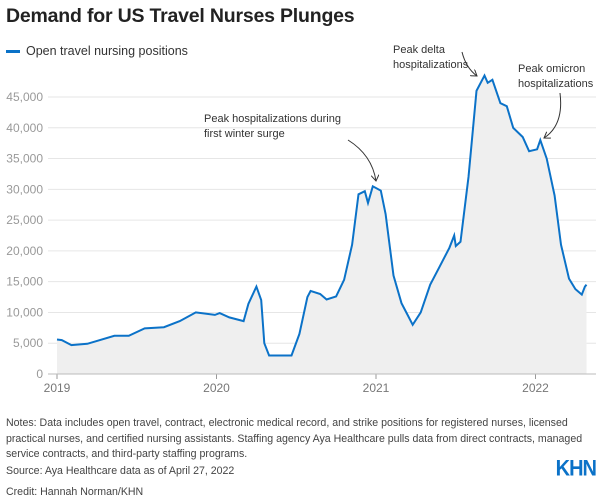  What do you see at coordinates (107, 51) in the screenshot?
I see `legend-label: Open travel nursing positions` at bounding box center [107, 51].